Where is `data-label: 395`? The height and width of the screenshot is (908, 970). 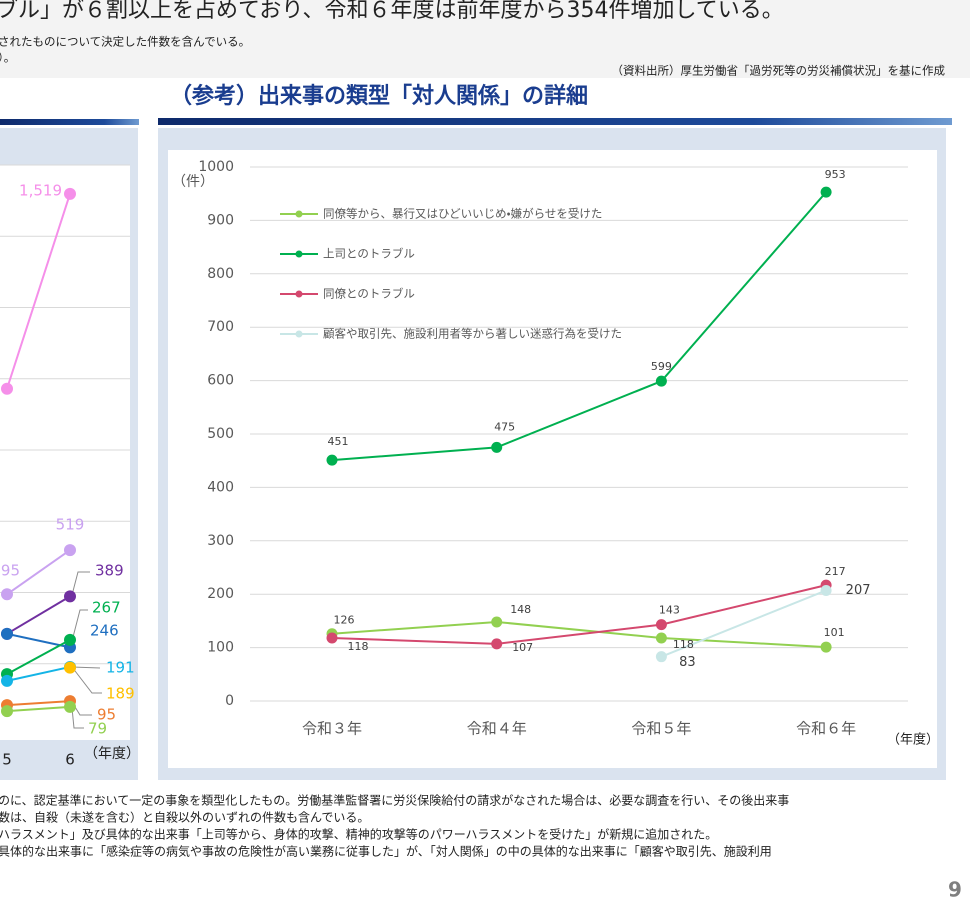
data-label: 395 is located at coordinates (10, 571).